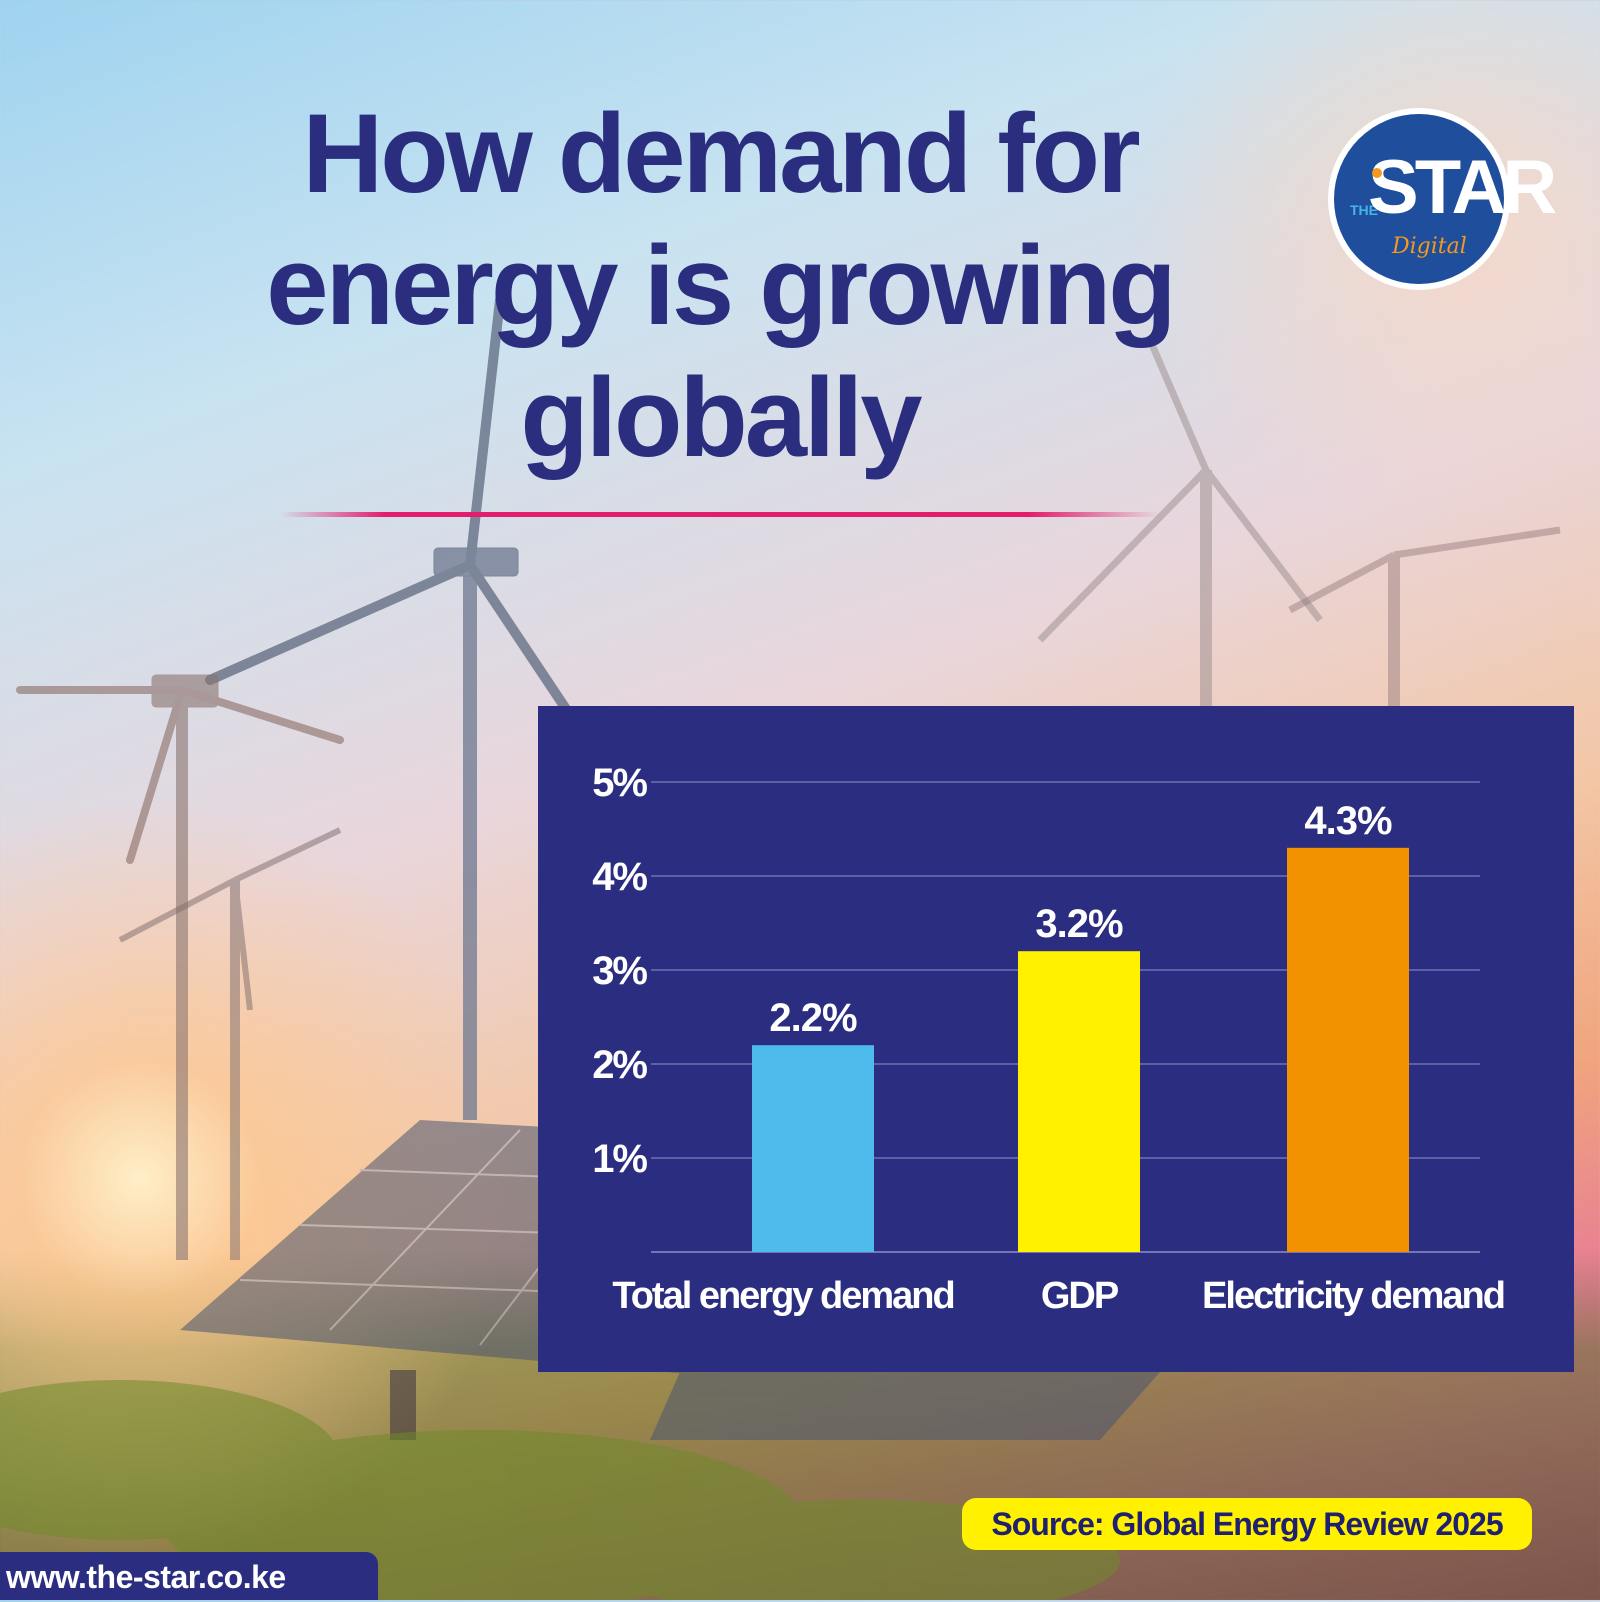 The width and height of the screenshot is (1600, 1602). What do you see at coordinates (1247, 1524) in the screenshot?
I see `source-label: Source: Global Energy Review 2025` at bounding box center [1247, 1524].